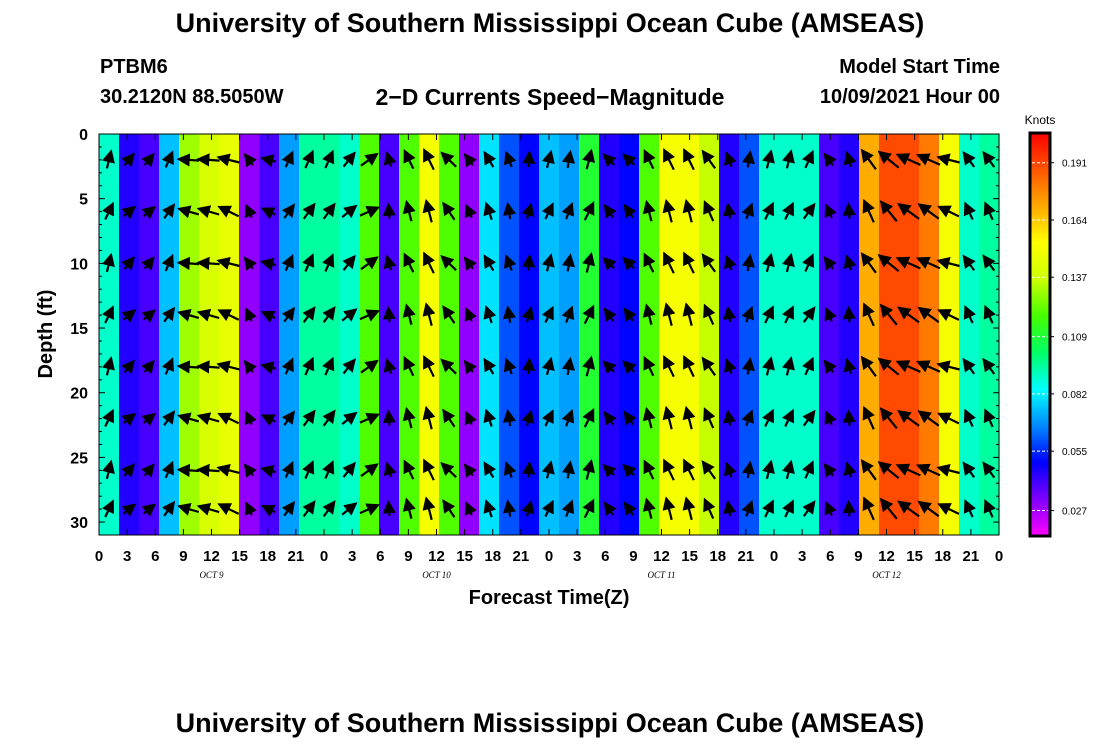  What do you see at coordinates (661, 556) in the screenshot?
I see `x-tick-label: 12` at bounding box center [661, 556].